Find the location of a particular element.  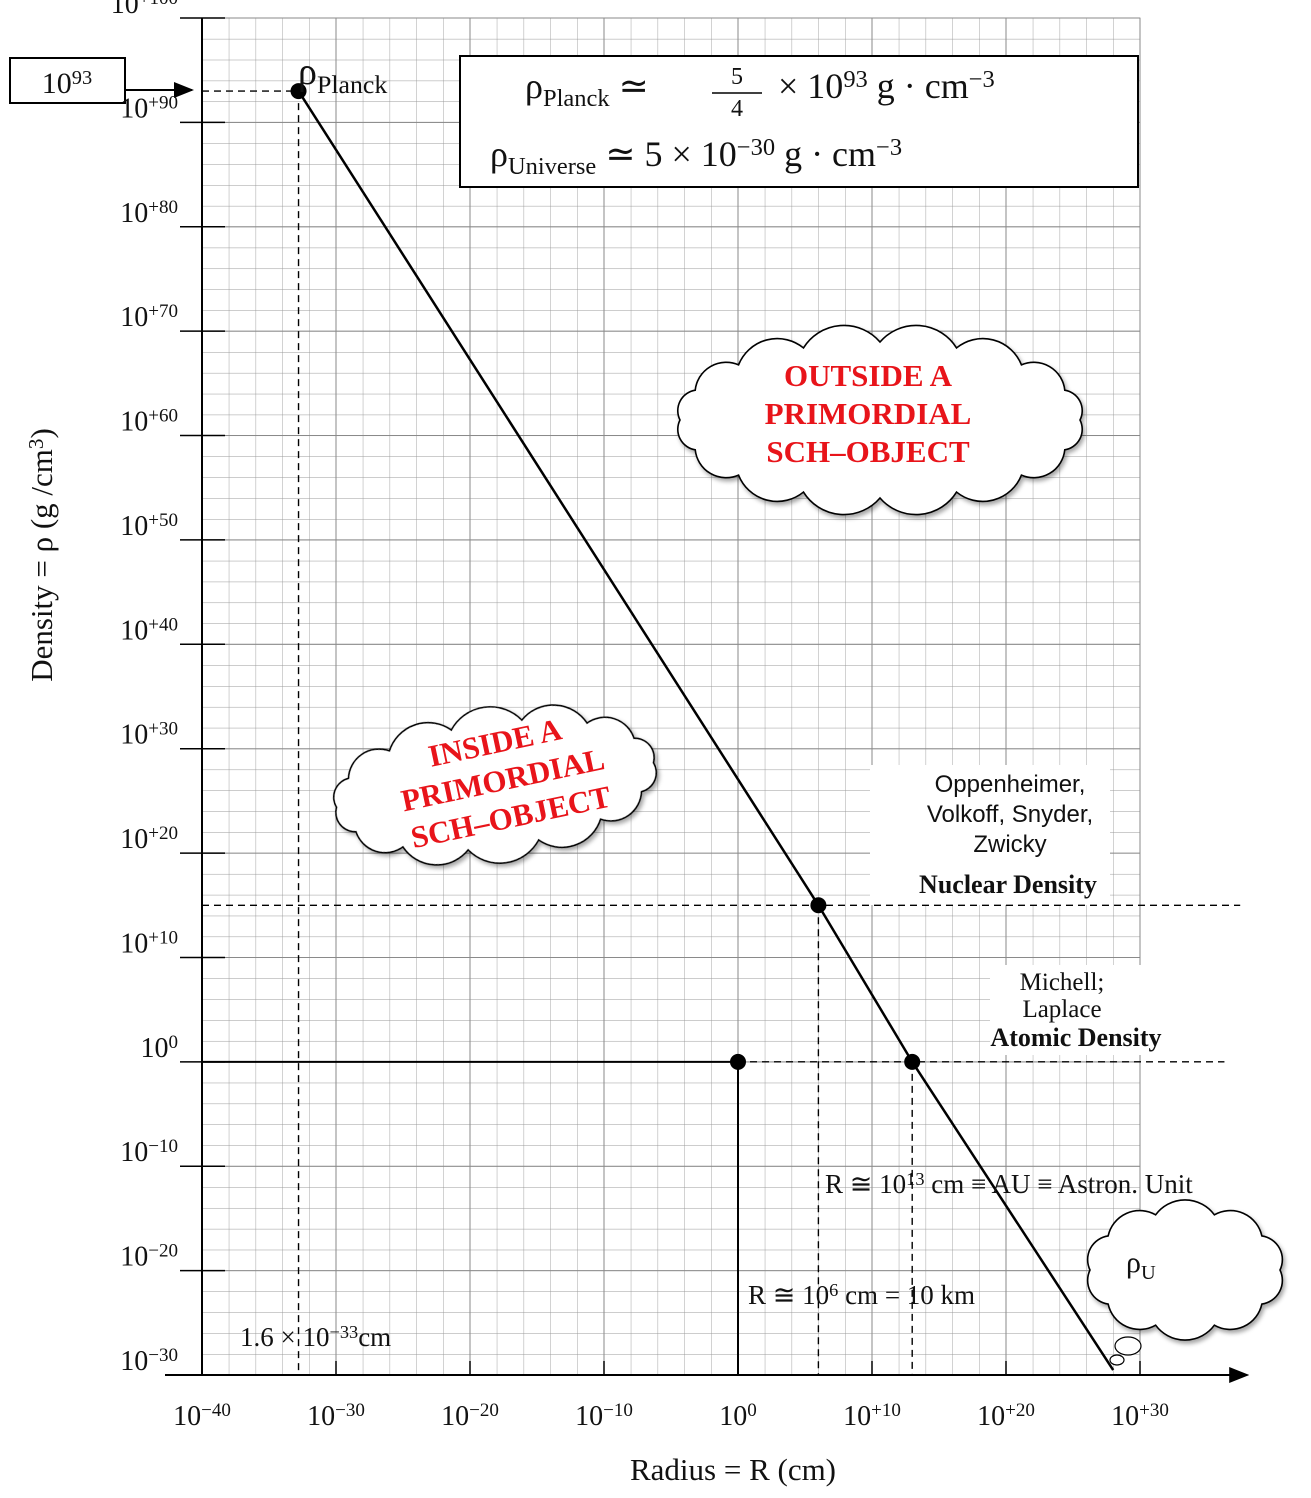

text-part: ≃ 5 × 10 is located at coordinates (666, 154).